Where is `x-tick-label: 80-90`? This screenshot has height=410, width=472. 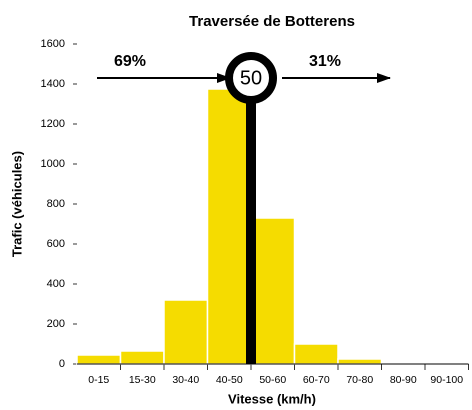 x-tick-label: 80-90 is located at coordinates (403, 380).